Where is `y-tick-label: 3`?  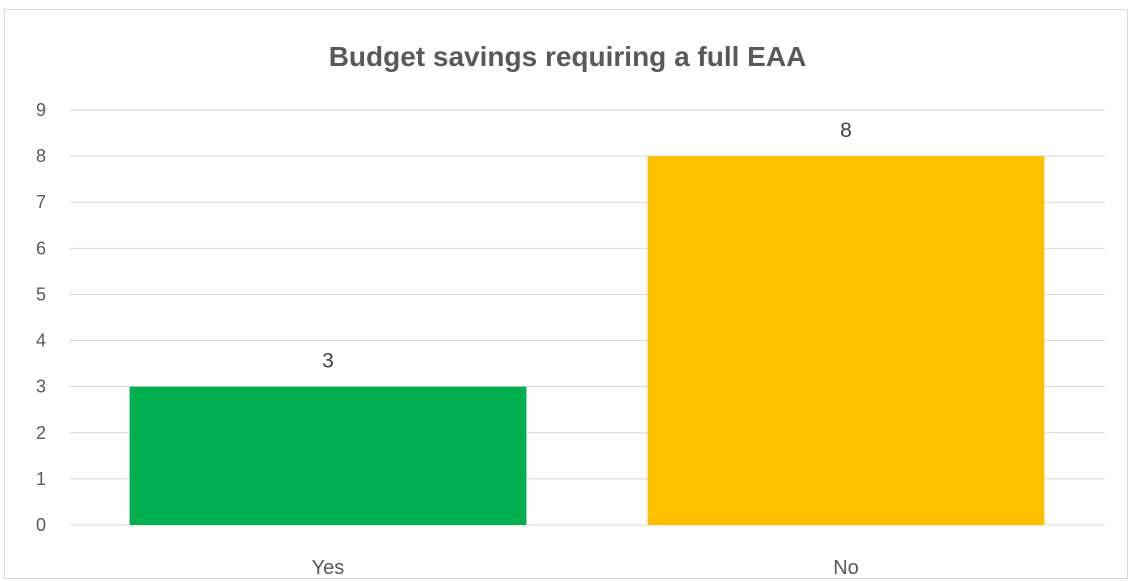
y-tick-label: 3 is located at coordinates (41, 387).